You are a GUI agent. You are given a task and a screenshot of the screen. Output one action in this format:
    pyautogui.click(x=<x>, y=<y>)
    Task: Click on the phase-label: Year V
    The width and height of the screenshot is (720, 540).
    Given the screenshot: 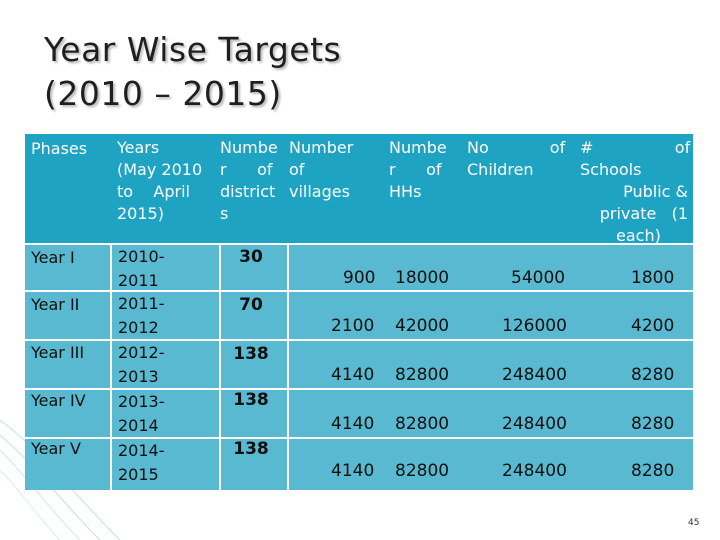 What is the action you would take?
    pyautogui.click(x=56, y=448)
    